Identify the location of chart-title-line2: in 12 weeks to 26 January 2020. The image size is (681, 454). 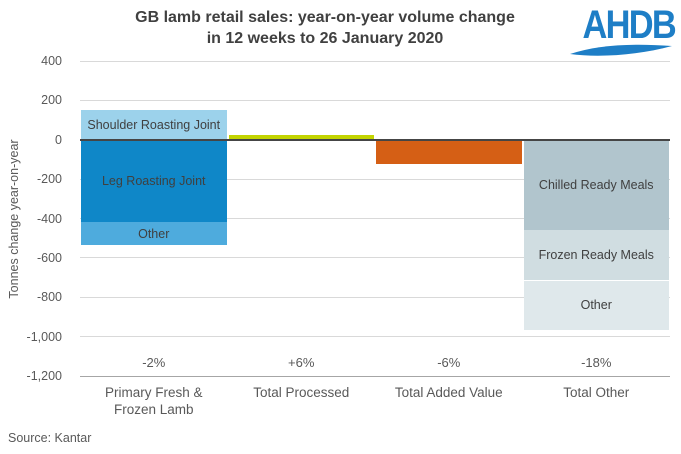
(325, 38).